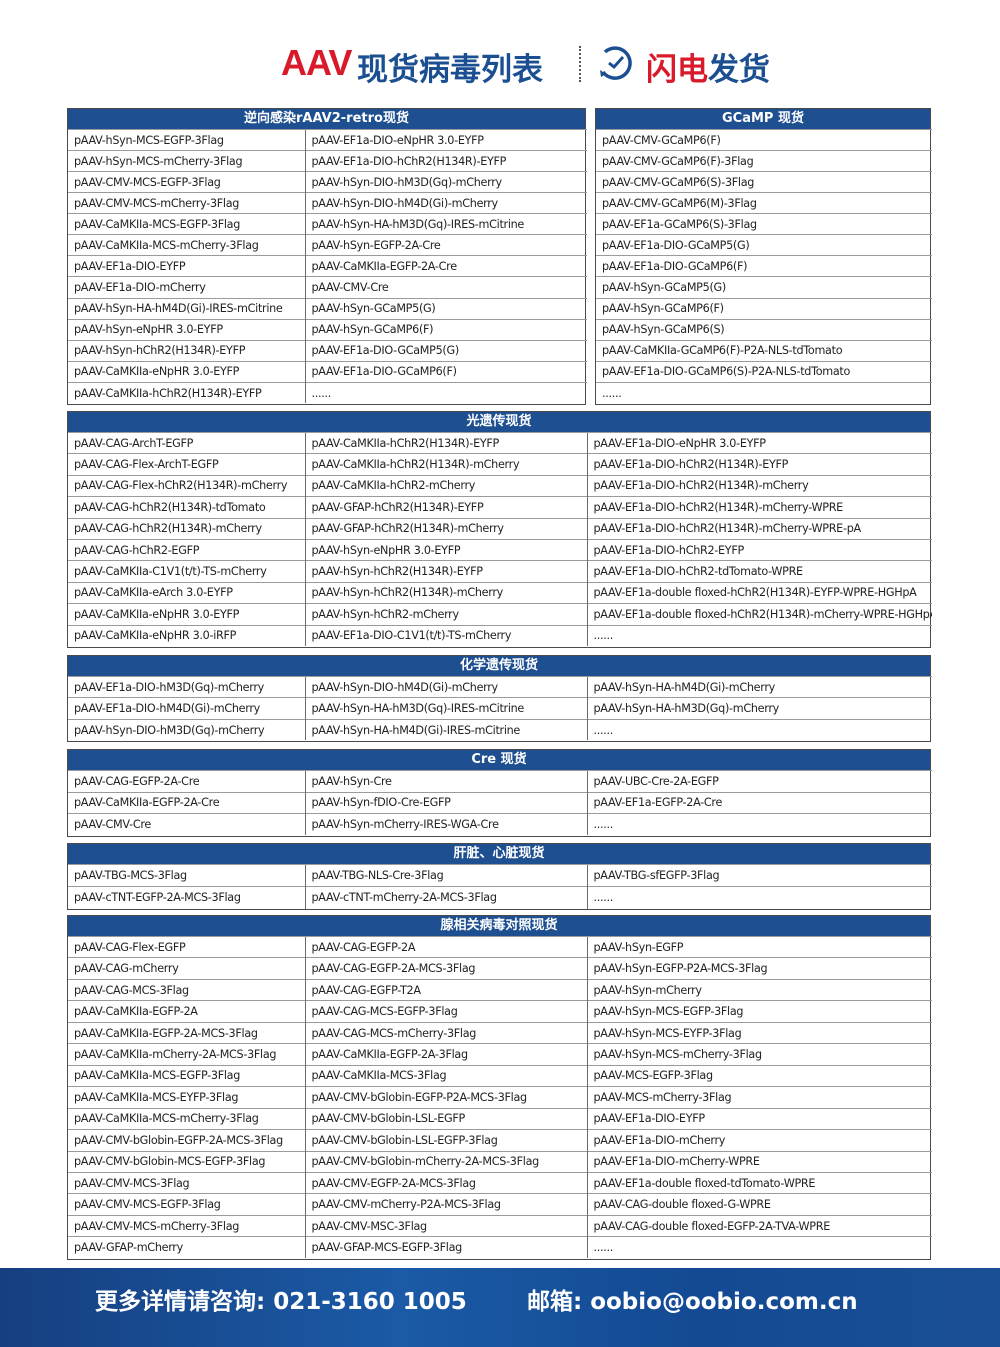 The width and height of the screenshot is (1000, 1347). I want to click on product-name: pAAV-CMV-GCaMP6(F), so click(764, 139).